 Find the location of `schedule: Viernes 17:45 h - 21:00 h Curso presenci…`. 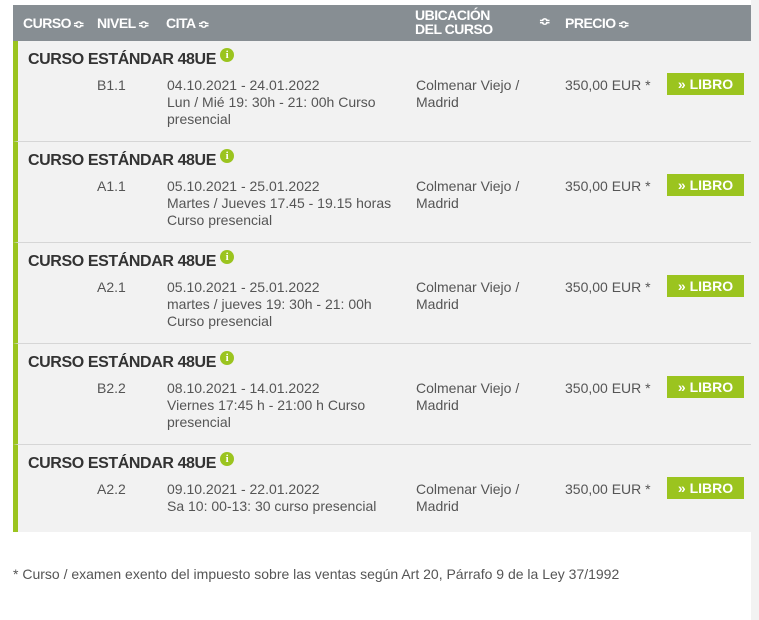

schedule: Viernes 17:45 h - 21:00 h Curso presenci… is located at coordinates (266, 413).